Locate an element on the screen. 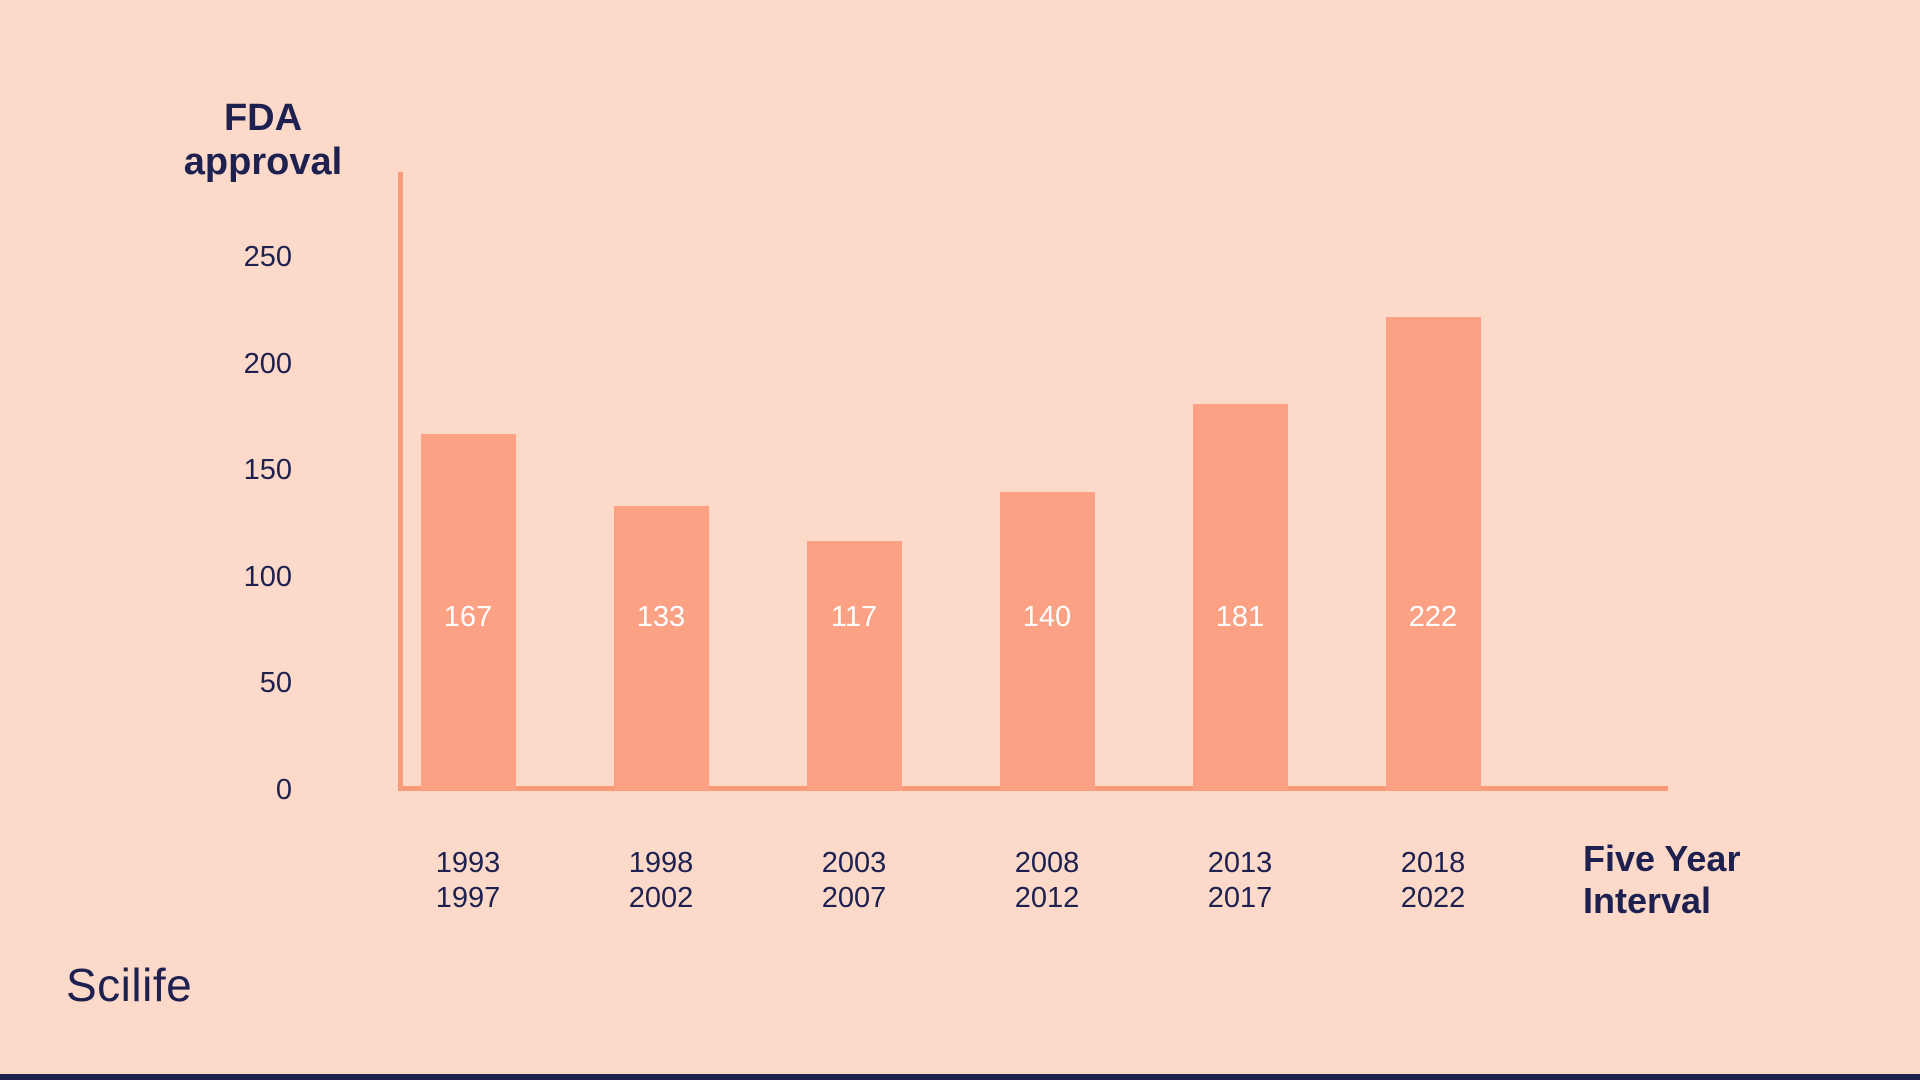  bar-value-label: 167 is located at coordinates (468, 617).